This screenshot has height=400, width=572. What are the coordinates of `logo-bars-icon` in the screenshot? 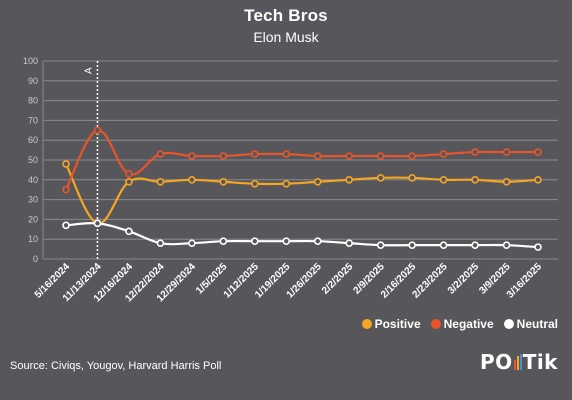 It's located at (517, 362).